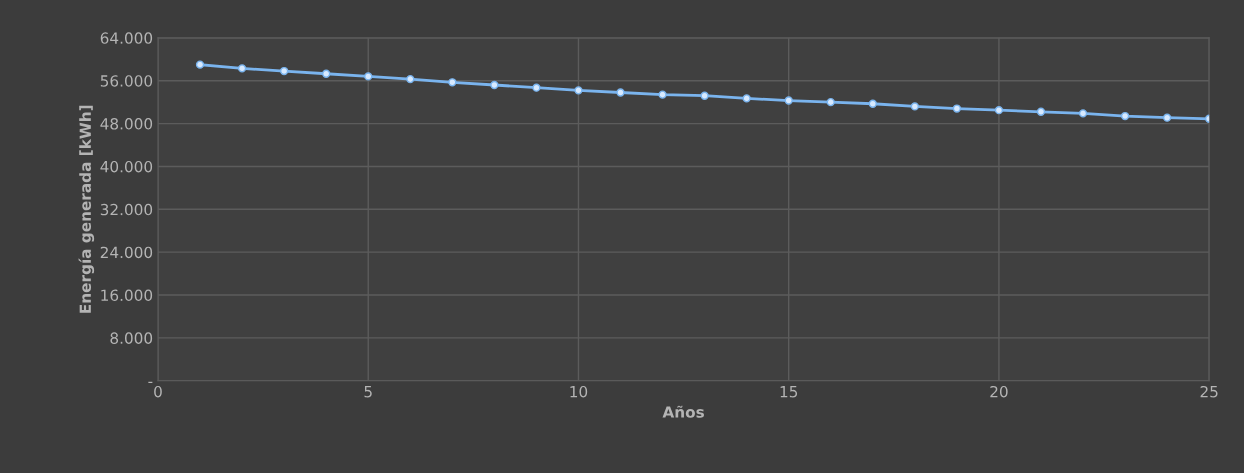 The height and width of the screenshot is (473, 1244). What do you see at coordinates (683, 411) in the screenshot?
I see `x-axis-title: Años` at bounding box center [683, 411].